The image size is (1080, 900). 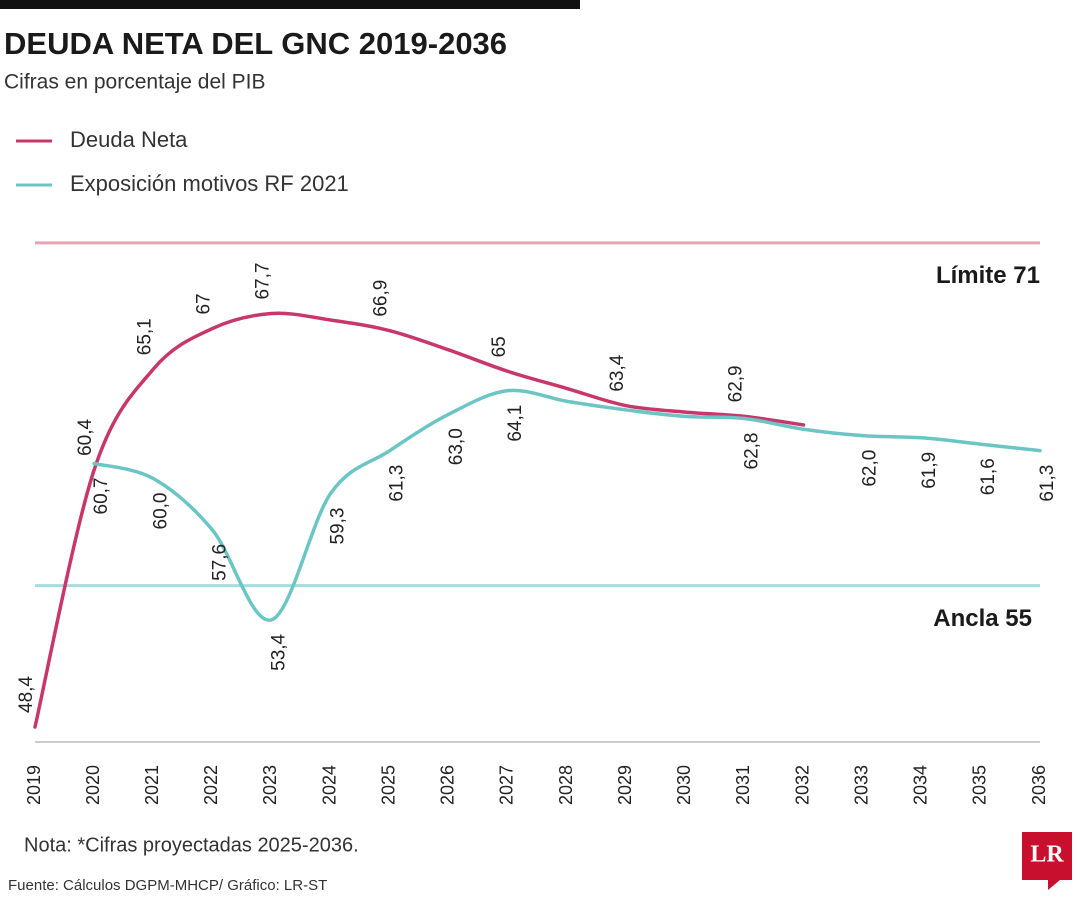 I want to click on x-tick-label: 2022, so click(x=211, y=785).